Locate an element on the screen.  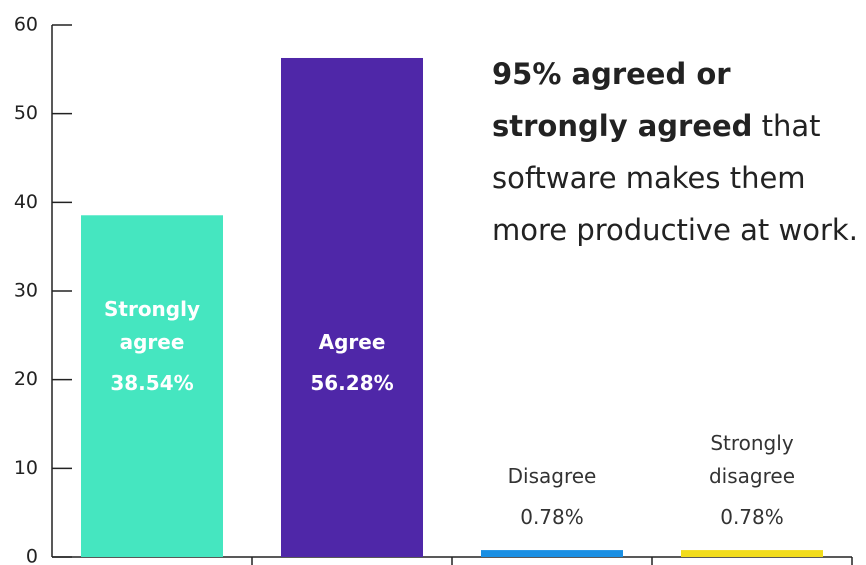
y-tick-label: 30 is located at coordinates (26, 291).